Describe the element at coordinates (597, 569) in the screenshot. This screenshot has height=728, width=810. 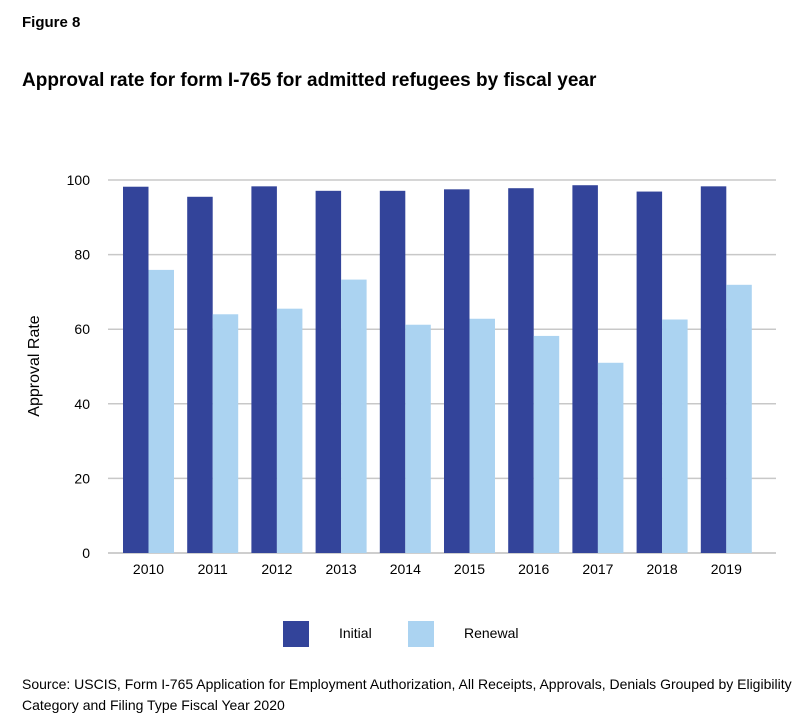
I see `x-tick-label: 2017` at that location.